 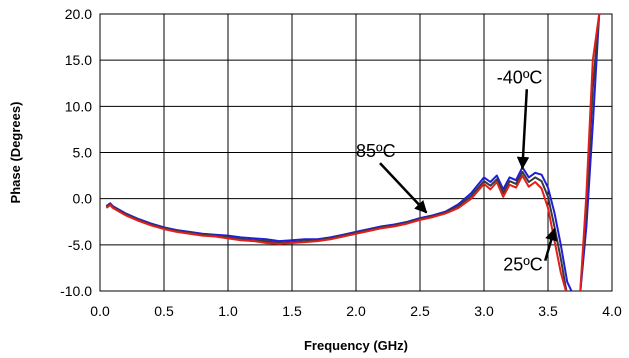 What do you see at coordinates (83, 199) in the screenshot?
I see `y-tick-label: 0.0` at bounding box center [83, 199].